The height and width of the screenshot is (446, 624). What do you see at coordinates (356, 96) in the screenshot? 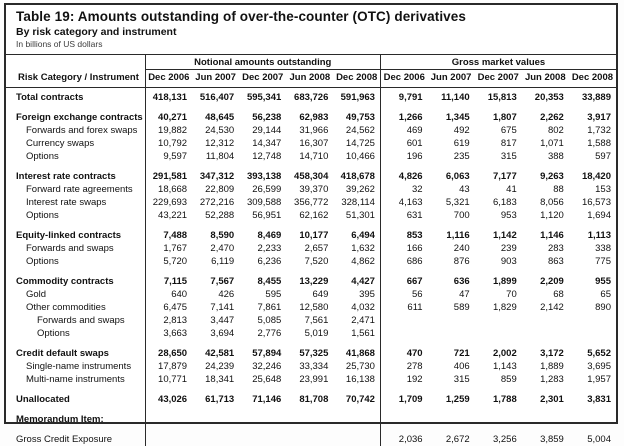
I see `notional-value-cell: 591,963` at bounding box center [356, 96].